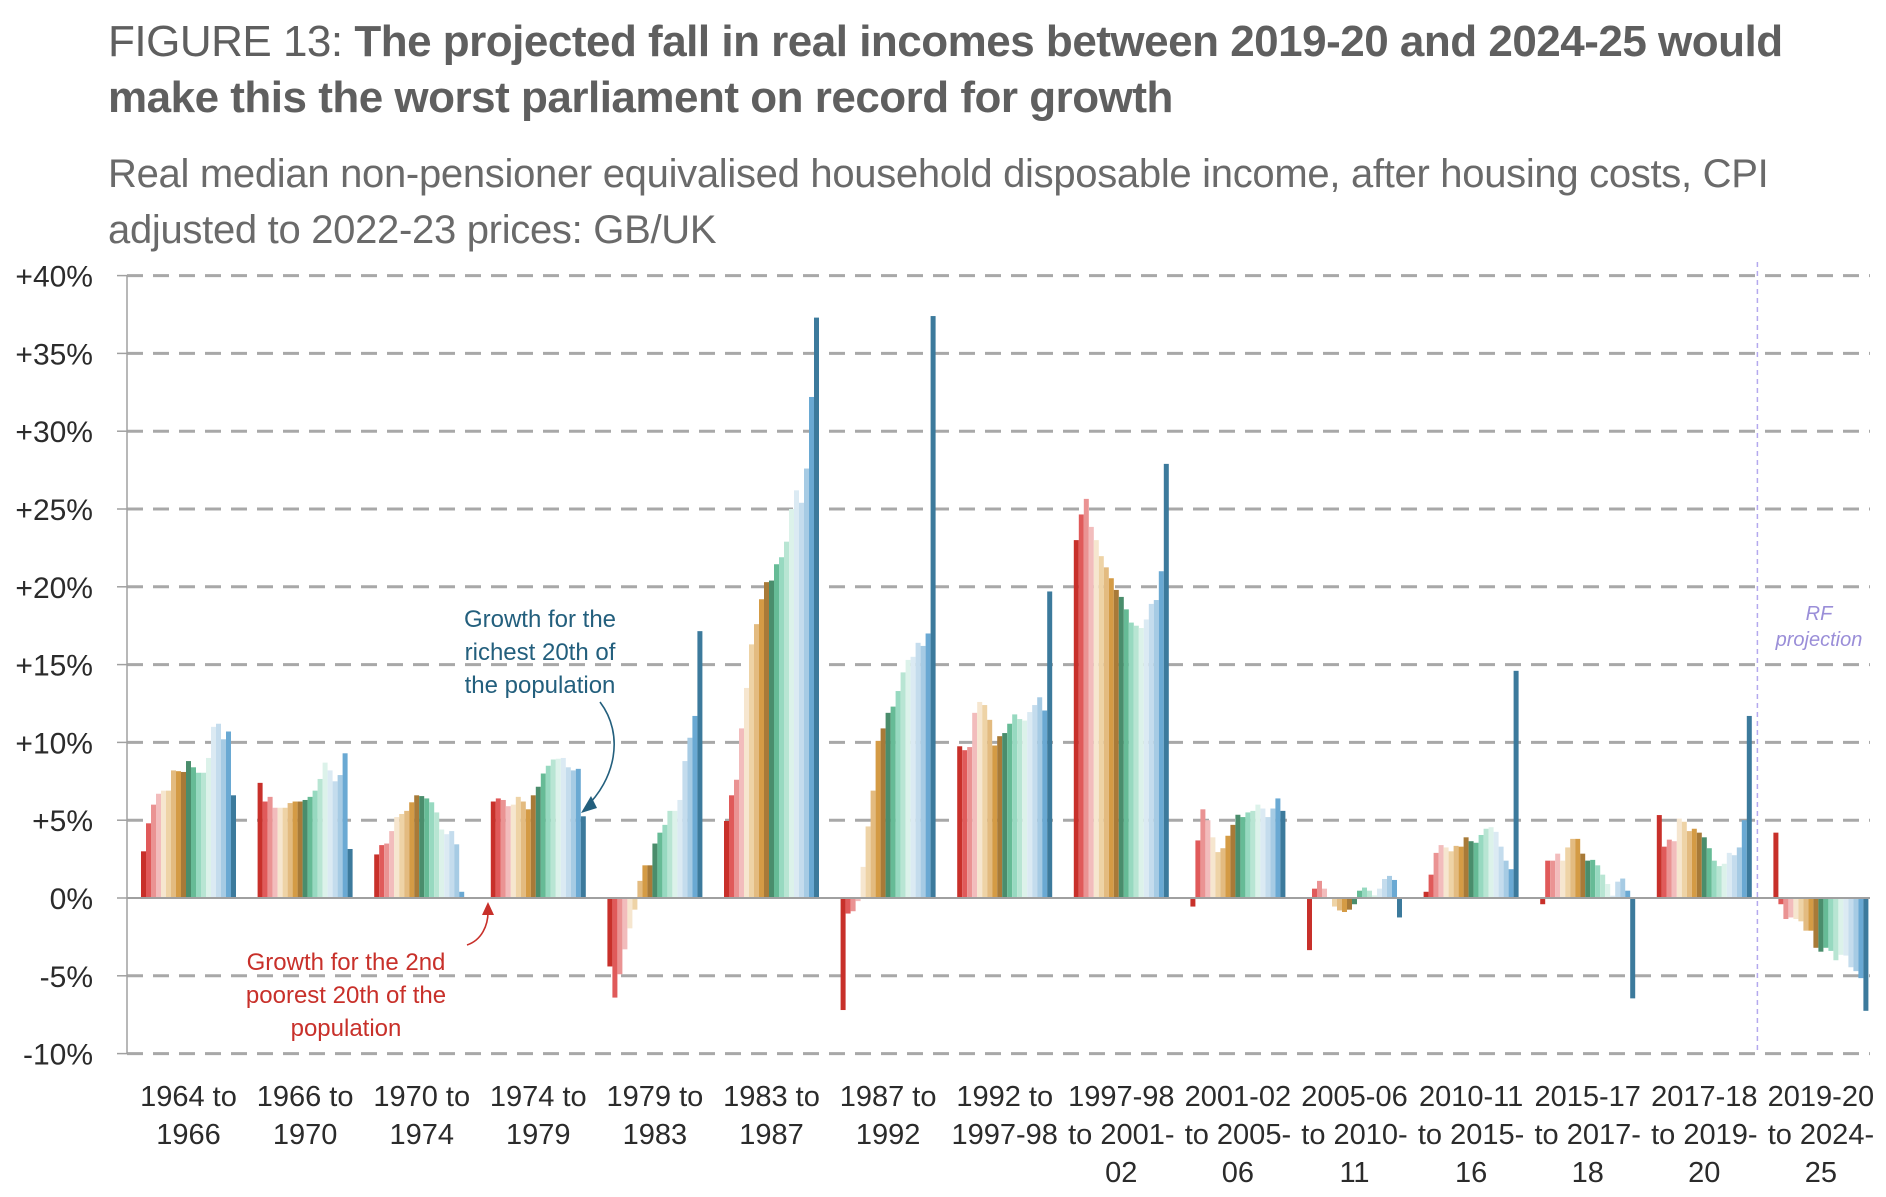  What do you see at coordinates (1121, 1173) in the screenshot?
I see `x-tick-label: 02` at bounding box center [1121, 1173].